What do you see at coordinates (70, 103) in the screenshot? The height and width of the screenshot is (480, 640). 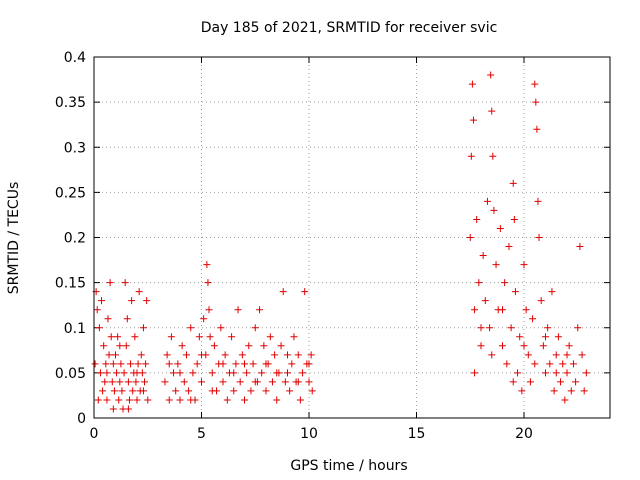 I see `y-tick-label: 0.35` at bounding box center [70, 103].